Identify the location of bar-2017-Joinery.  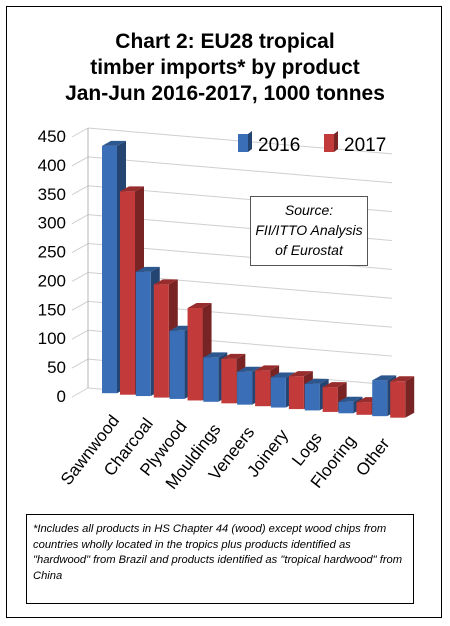
(296, 393).